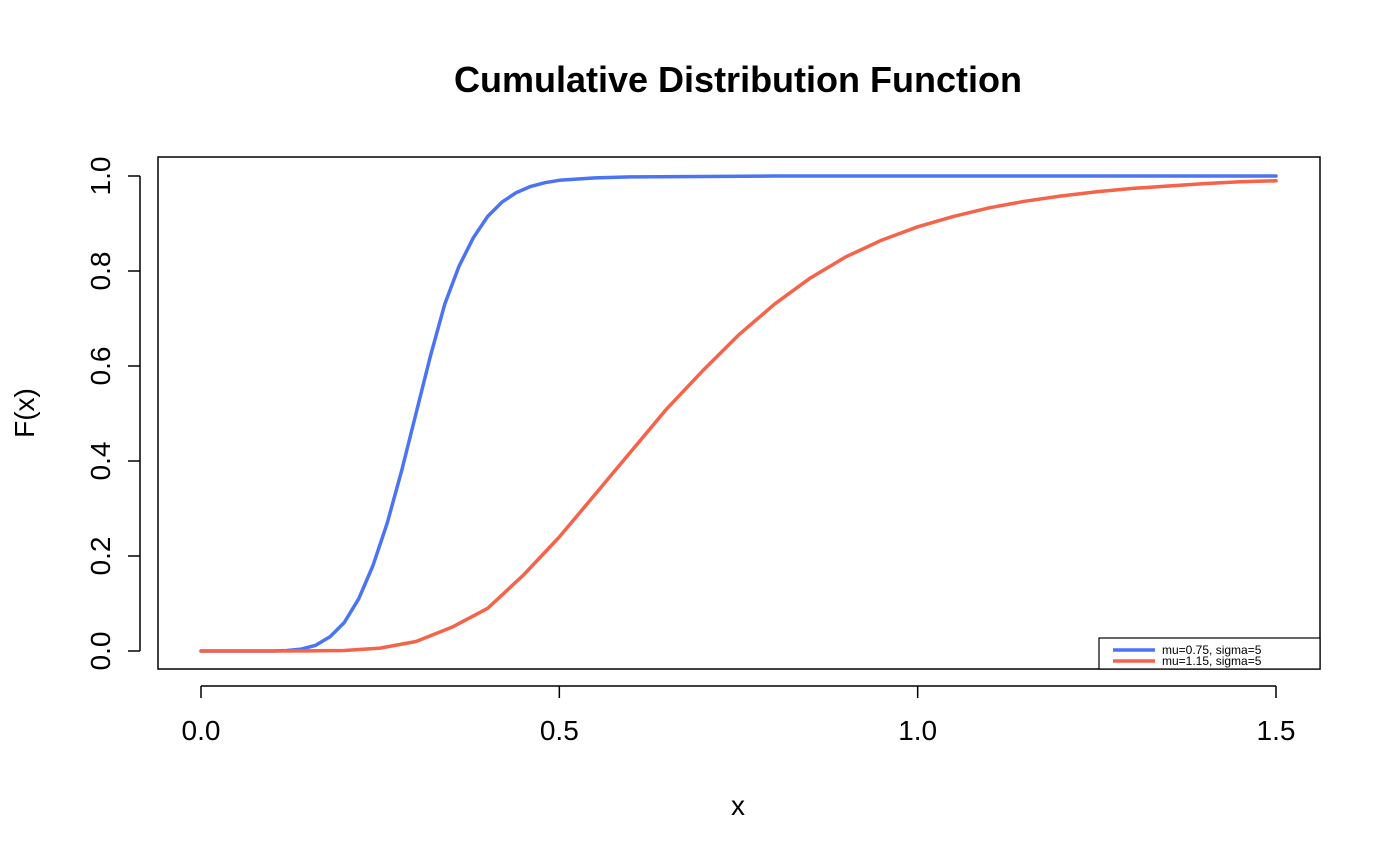 Image resolution: width=1400 pixels, height=866 pixels. What do you see at coordinates (100, 271) in the screenshot?
I see `y-tick-label: 0.8` at bounding box center [100, 271].